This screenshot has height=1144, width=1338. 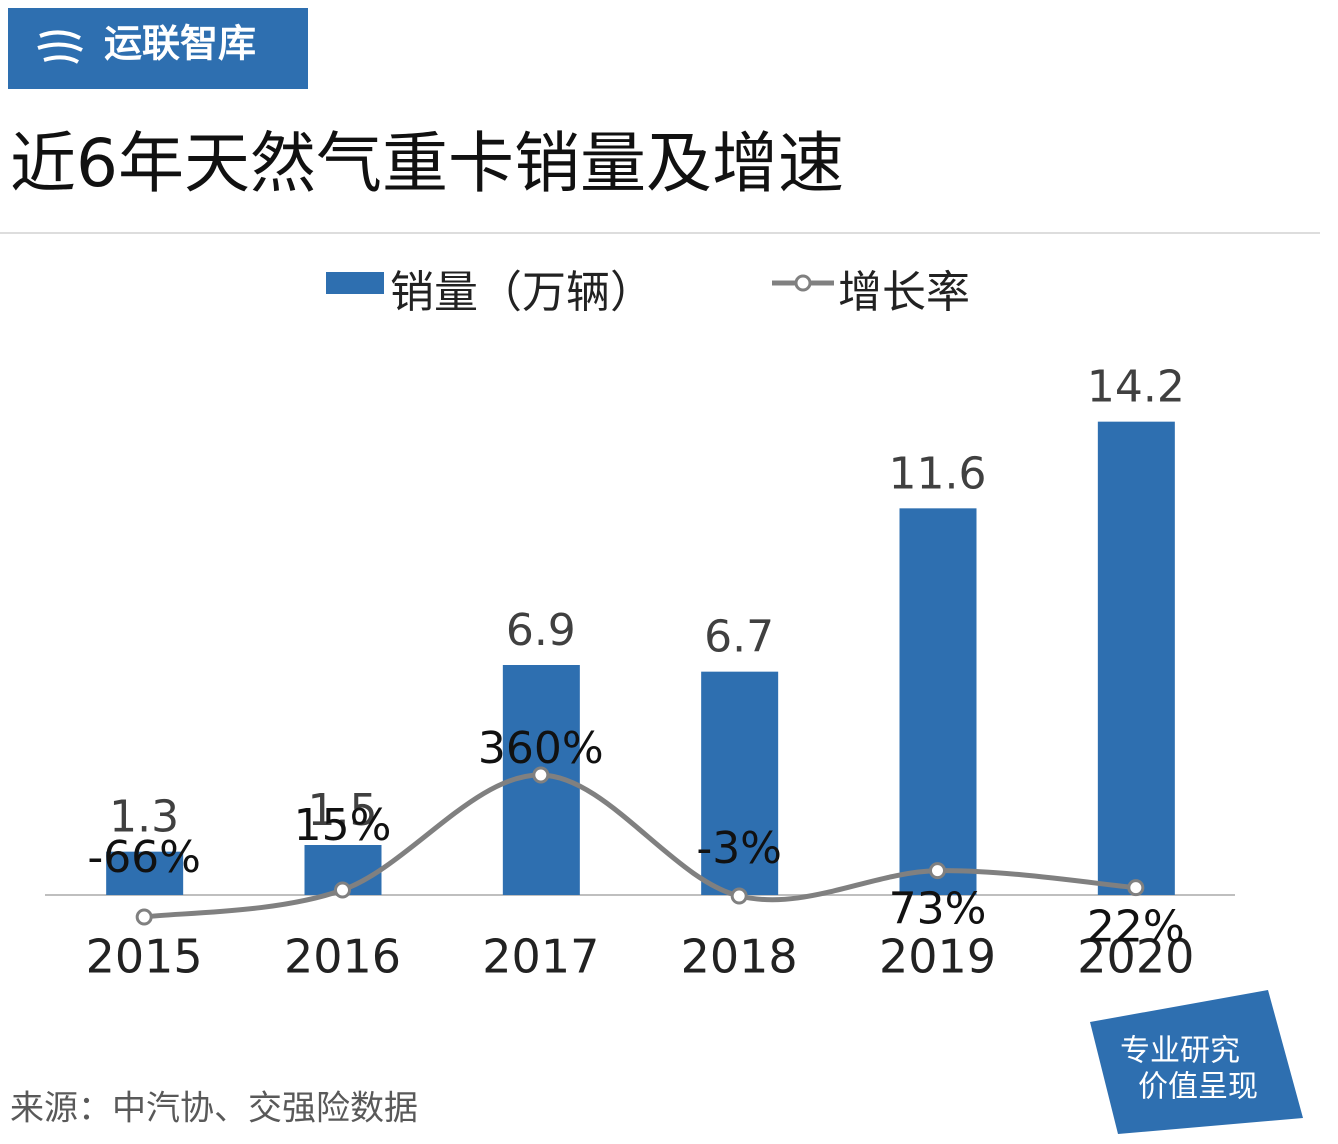 I want to click on logo-box, so click(x=158, y=48).